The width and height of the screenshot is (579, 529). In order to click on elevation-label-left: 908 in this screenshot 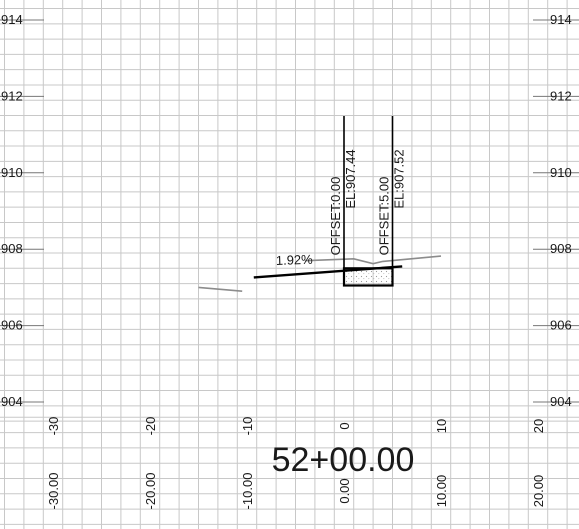, I will do `click(12, 248)`.